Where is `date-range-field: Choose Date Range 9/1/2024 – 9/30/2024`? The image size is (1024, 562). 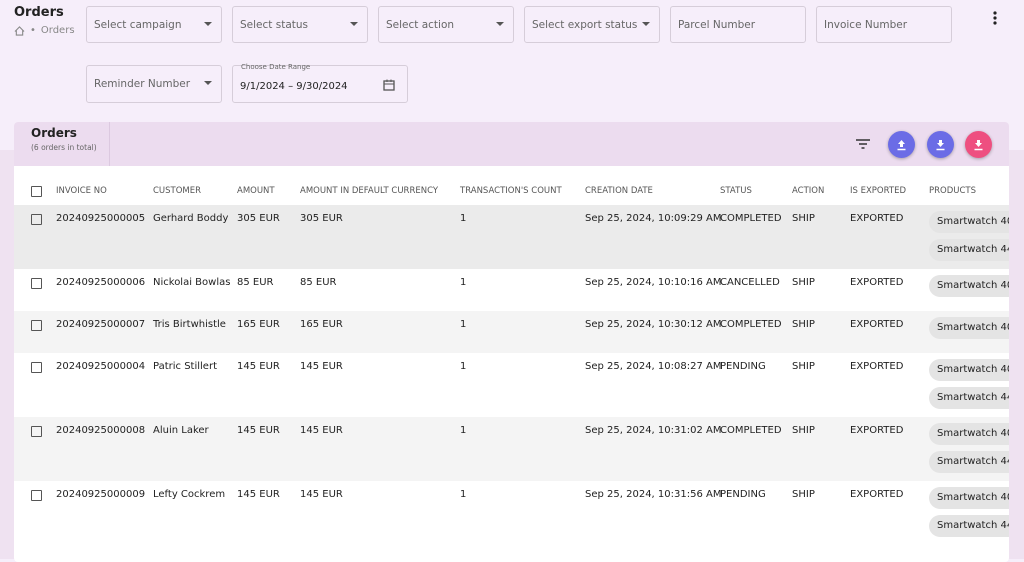 date-range-field: Choose Date Range 9/1/2024 – 9/30/2024 is located at coordinates (320, 83).